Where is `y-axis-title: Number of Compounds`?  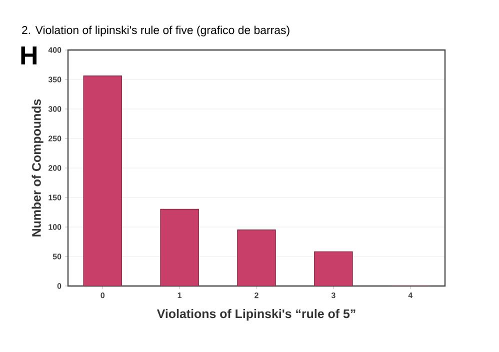 y-axis-title: Number of Compounds is located at coordinates (38, 167).